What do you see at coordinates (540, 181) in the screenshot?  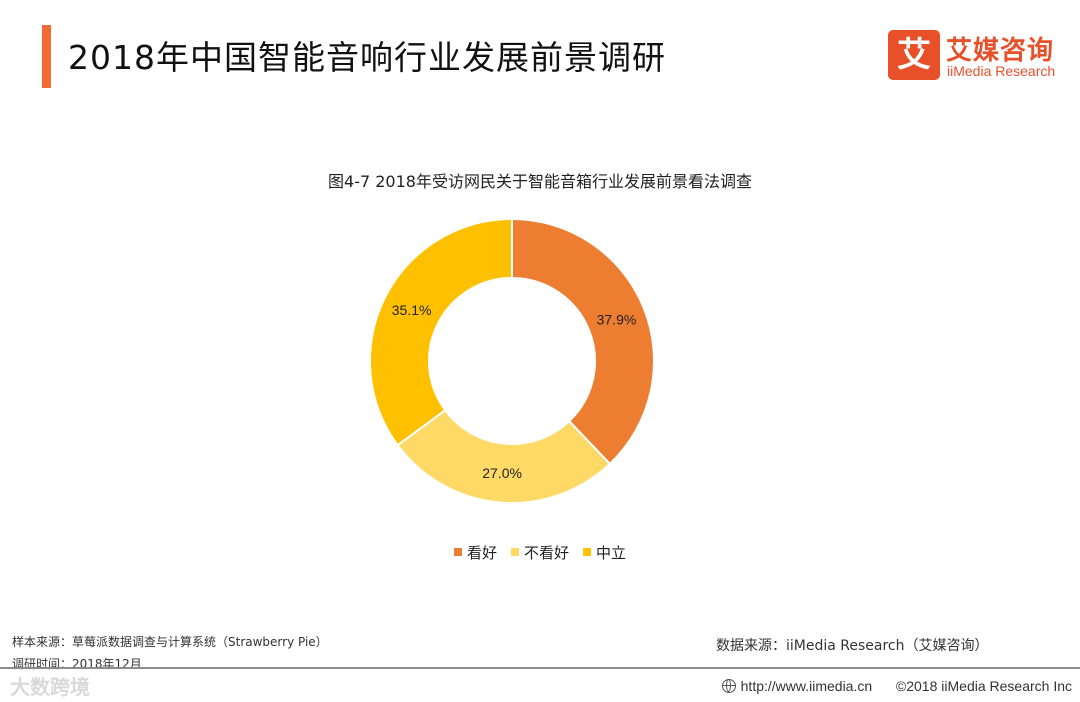 I see `chart-title: 图4-7 2018年受访网民关于智能音箱行业发展前景看法调查` at bounding box center [540, 181].